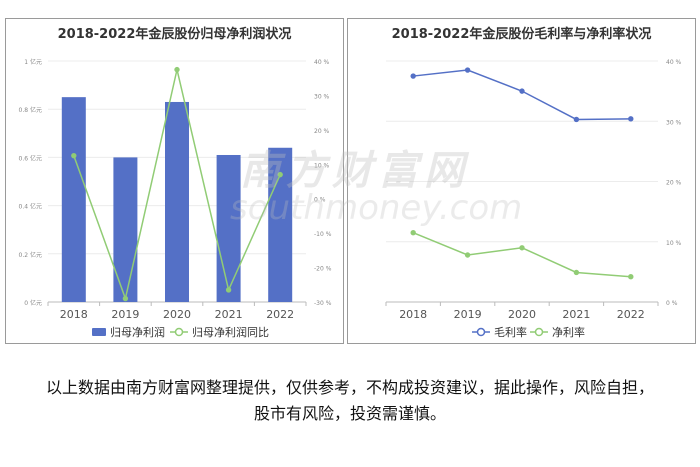 This screenshot has width=700, height=467. Describe the element at coordinates (30, 110) in the screenshot. I see `y-tick-label-left: 0.8 亿元` at that location.